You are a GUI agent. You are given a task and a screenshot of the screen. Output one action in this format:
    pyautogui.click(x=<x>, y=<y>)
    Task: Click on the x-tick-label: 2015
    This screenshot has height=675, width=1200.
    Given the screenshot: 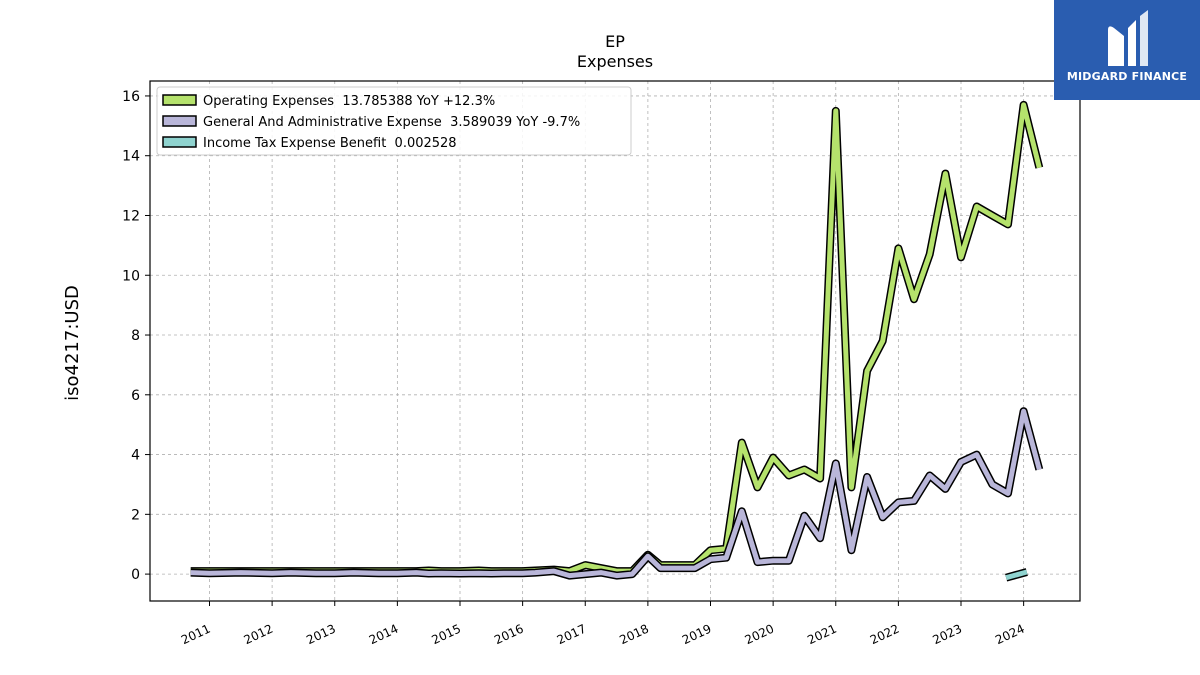 What is the action you would take?
    pyautogui.click(x=447, y=635)
    